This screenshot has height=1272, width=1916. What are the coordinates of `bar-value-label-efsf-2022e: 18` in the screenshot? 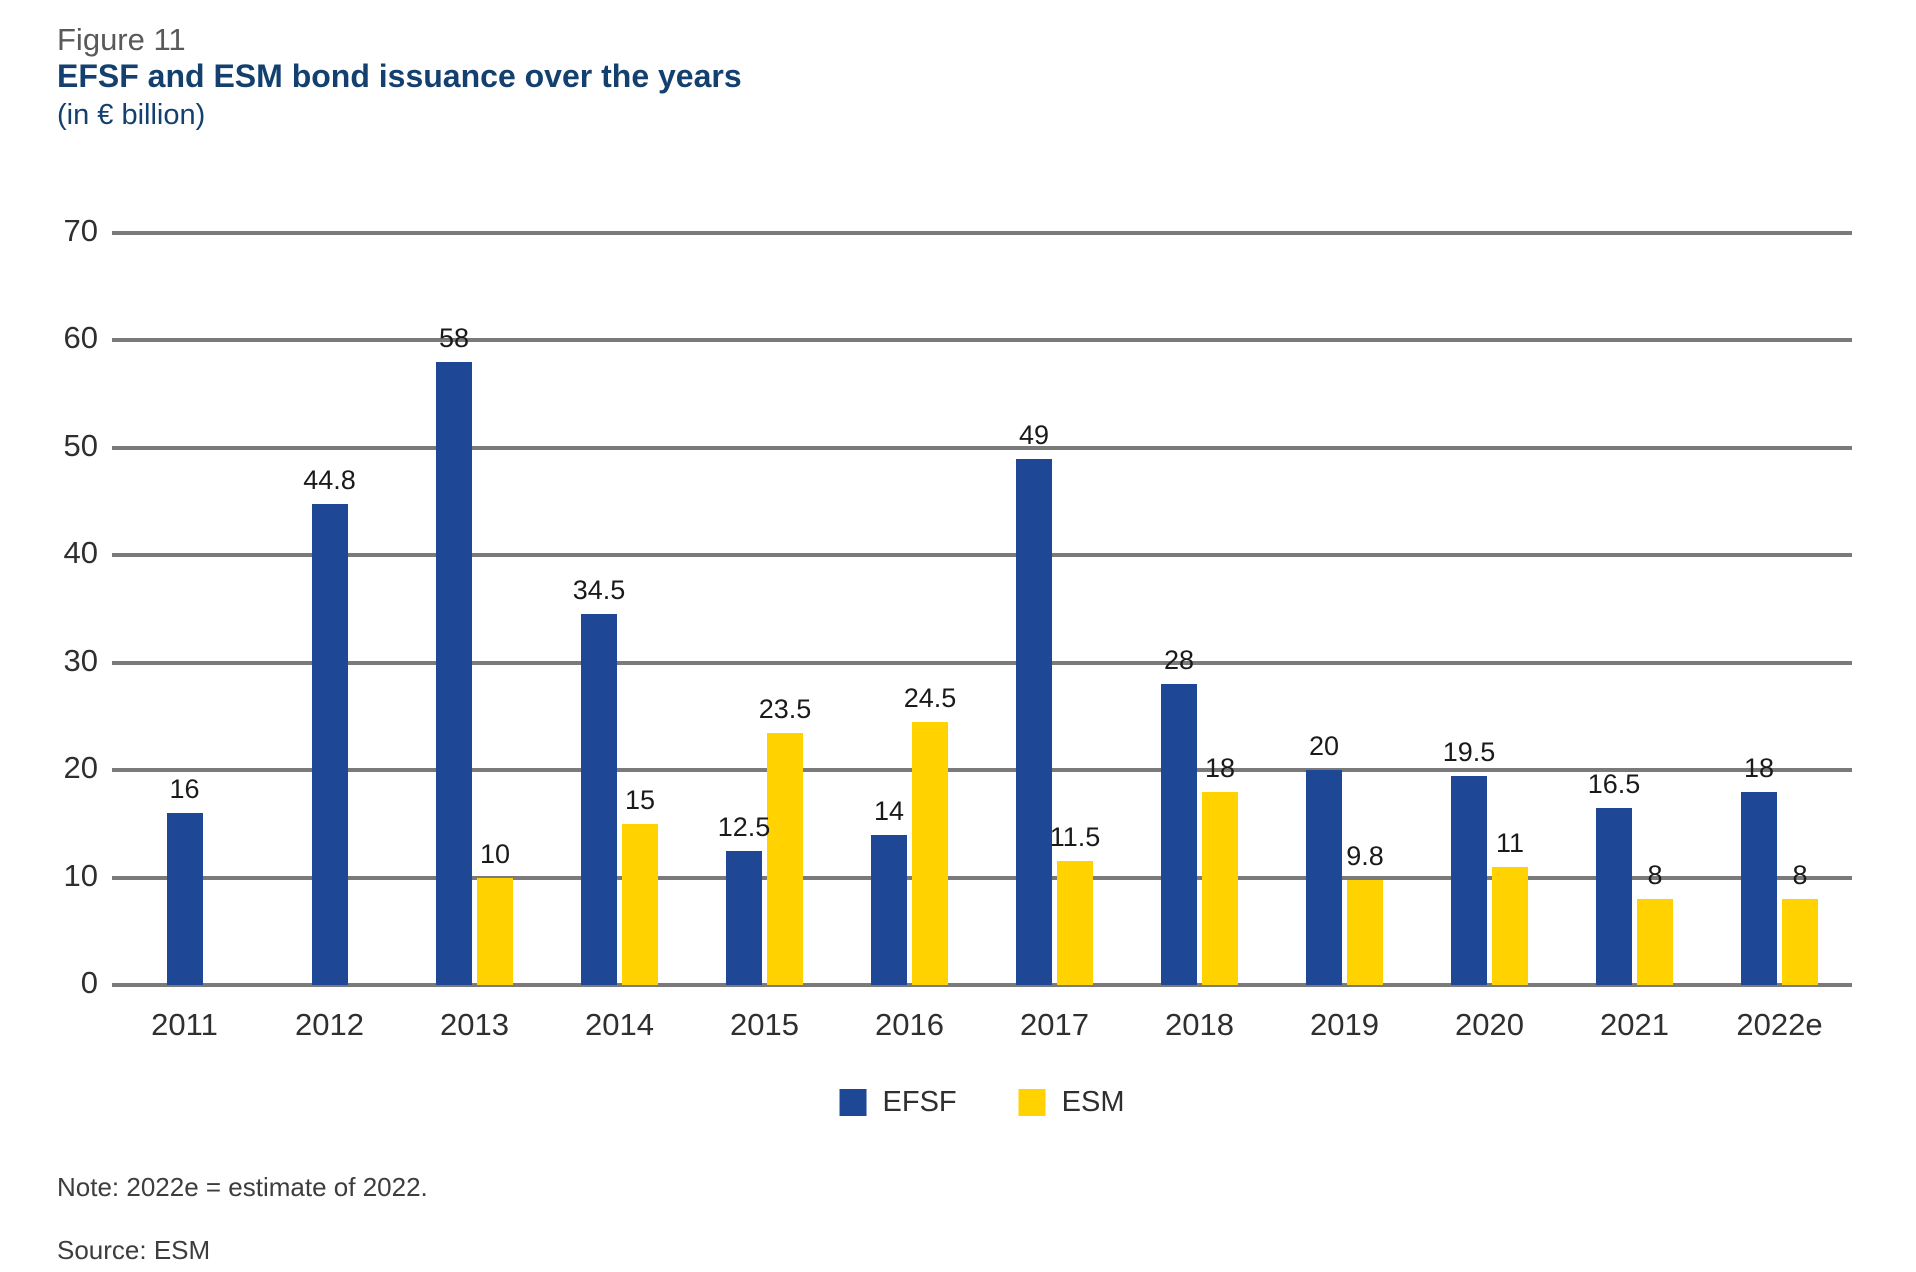 It's located at (1759, 767).